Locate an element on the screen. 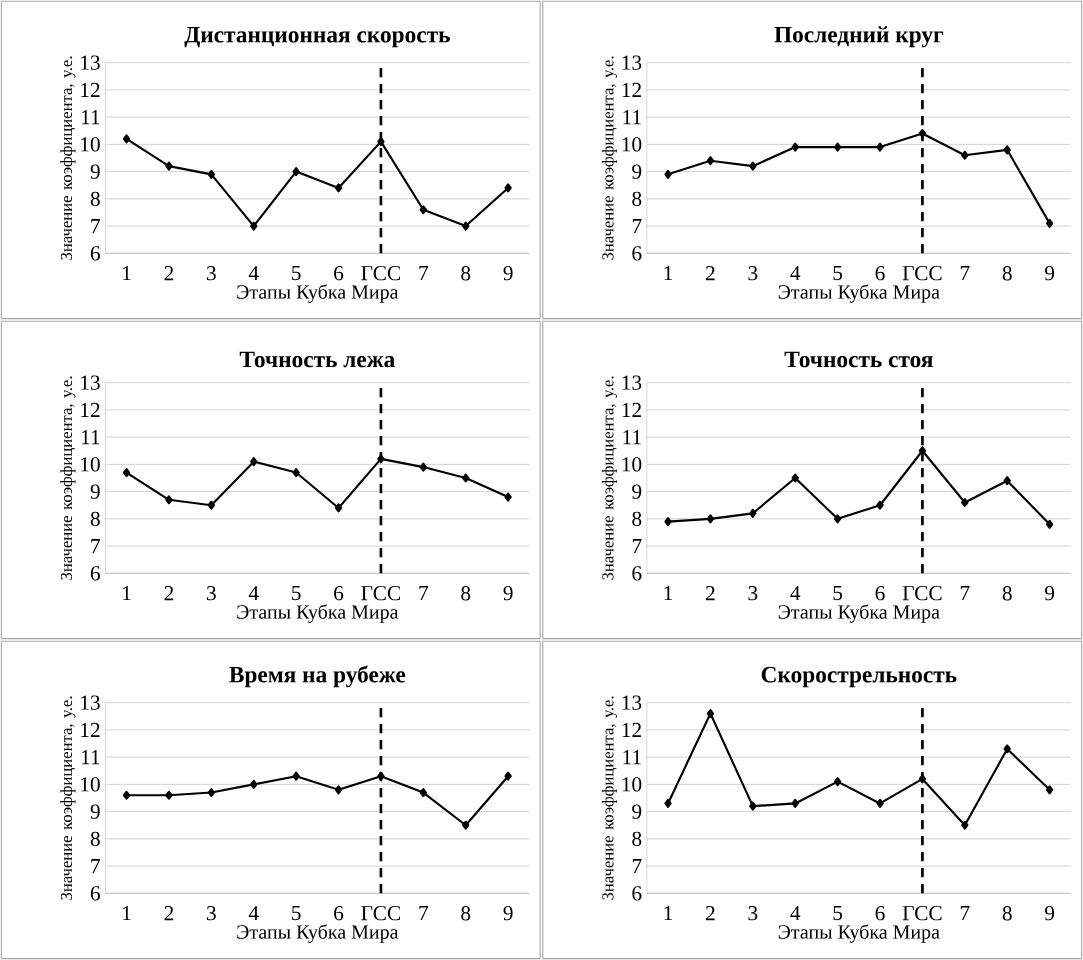 The height and width of the screenshot is (960, 1083). chart-title: Дистанционная скорость is located at coordinates (317, 37).